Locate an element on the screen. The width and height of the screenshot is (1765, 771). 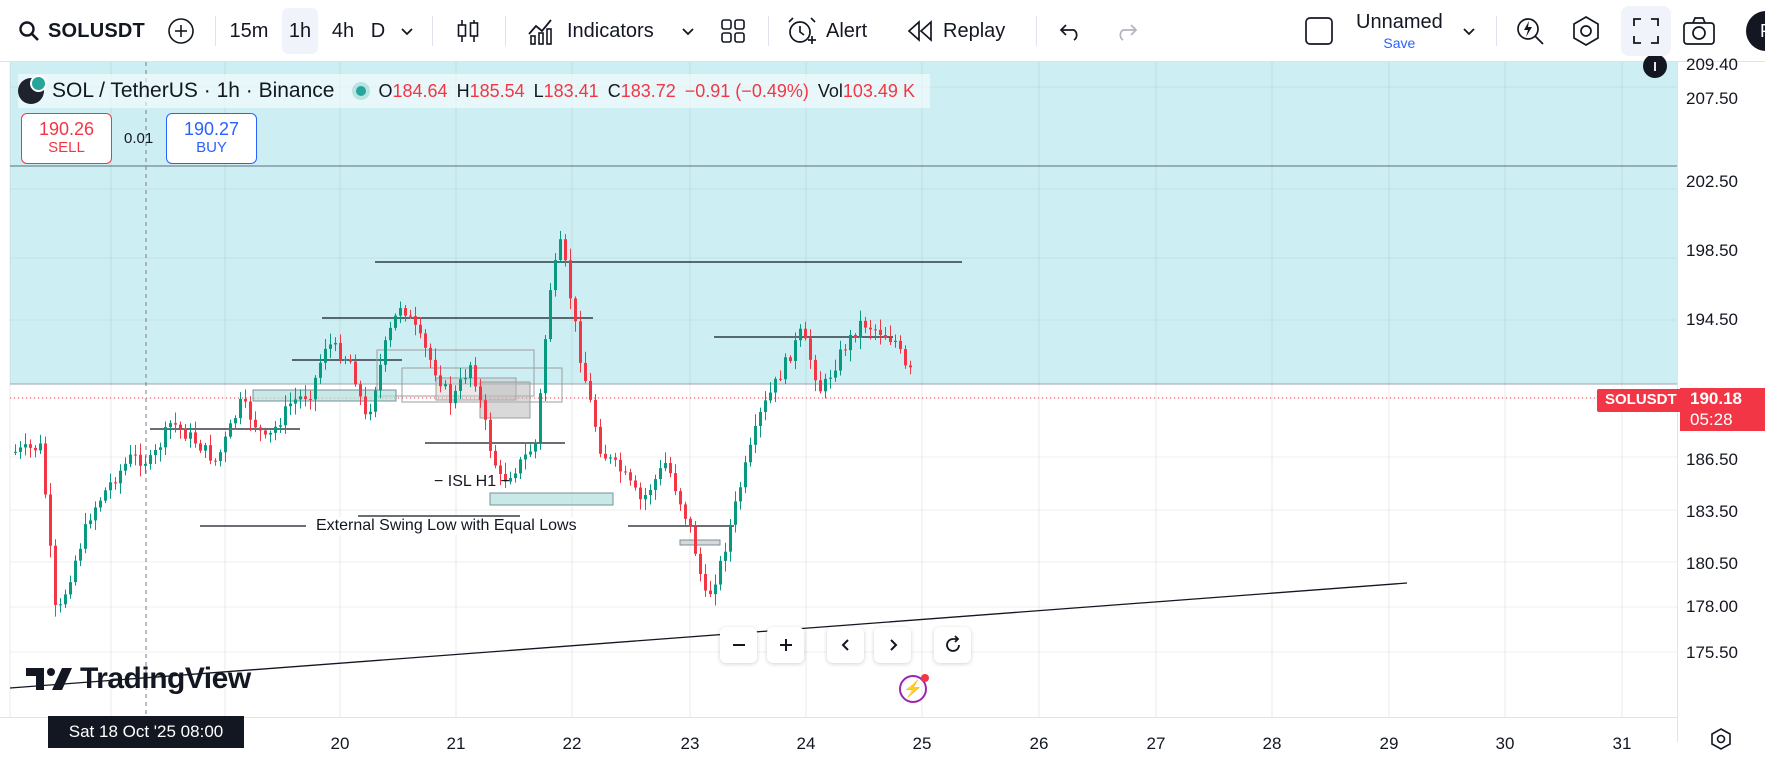
fullscreen-button-bg is located at coordinates (1646, 31).